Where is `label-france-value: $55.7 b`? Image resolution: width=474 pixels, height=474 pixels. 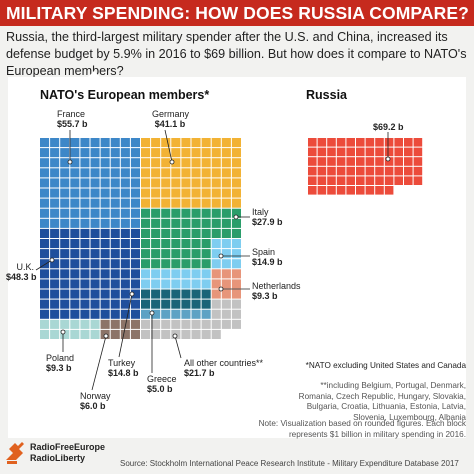
label-france-value: $55.7 b is located at coordinates (72, 124).